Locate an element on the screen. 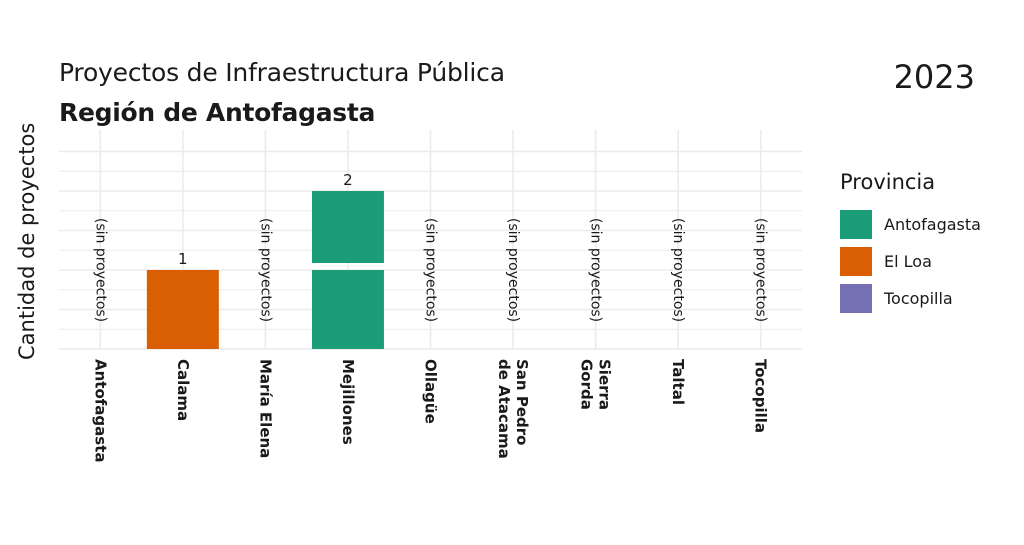 The image size is (1024, 545). year-label: 2023 is located at coordinates (934, 77).